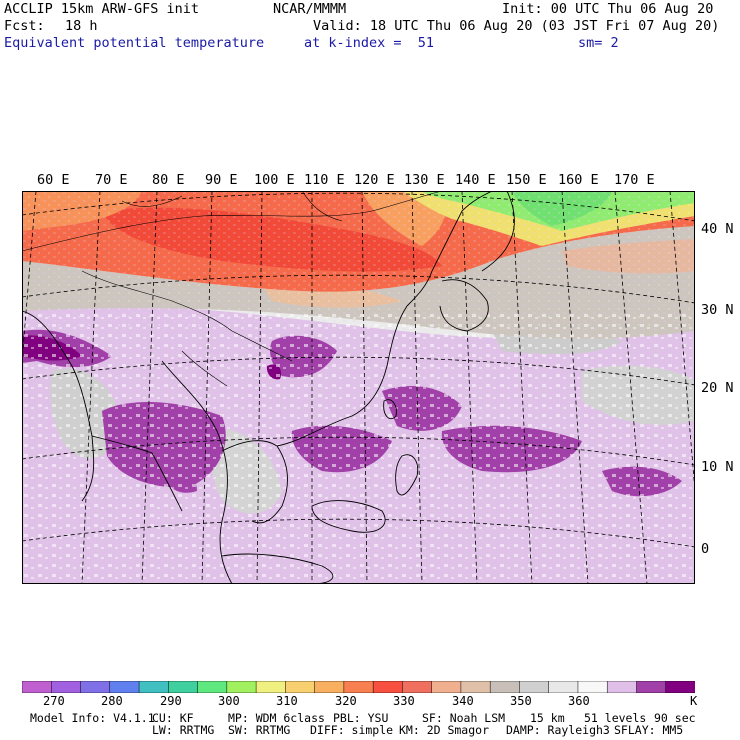 The width and height of the screenshot is (740, 740). Describe the element at coordinates (598, 43) in the screenshot. I see `smoothing-label: sm= 2` at that location.